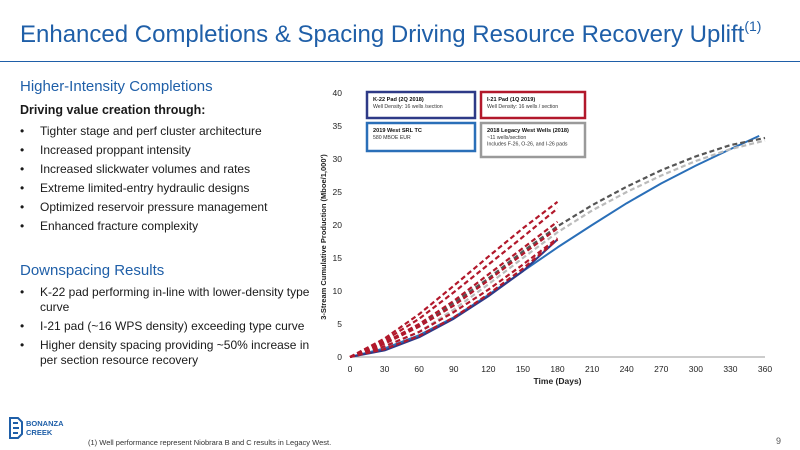  What do you see at coordinates (165, 150) in the screenshot?
I see `bullet-item: Increased proppant intensity` at bounding box center [165, 150].